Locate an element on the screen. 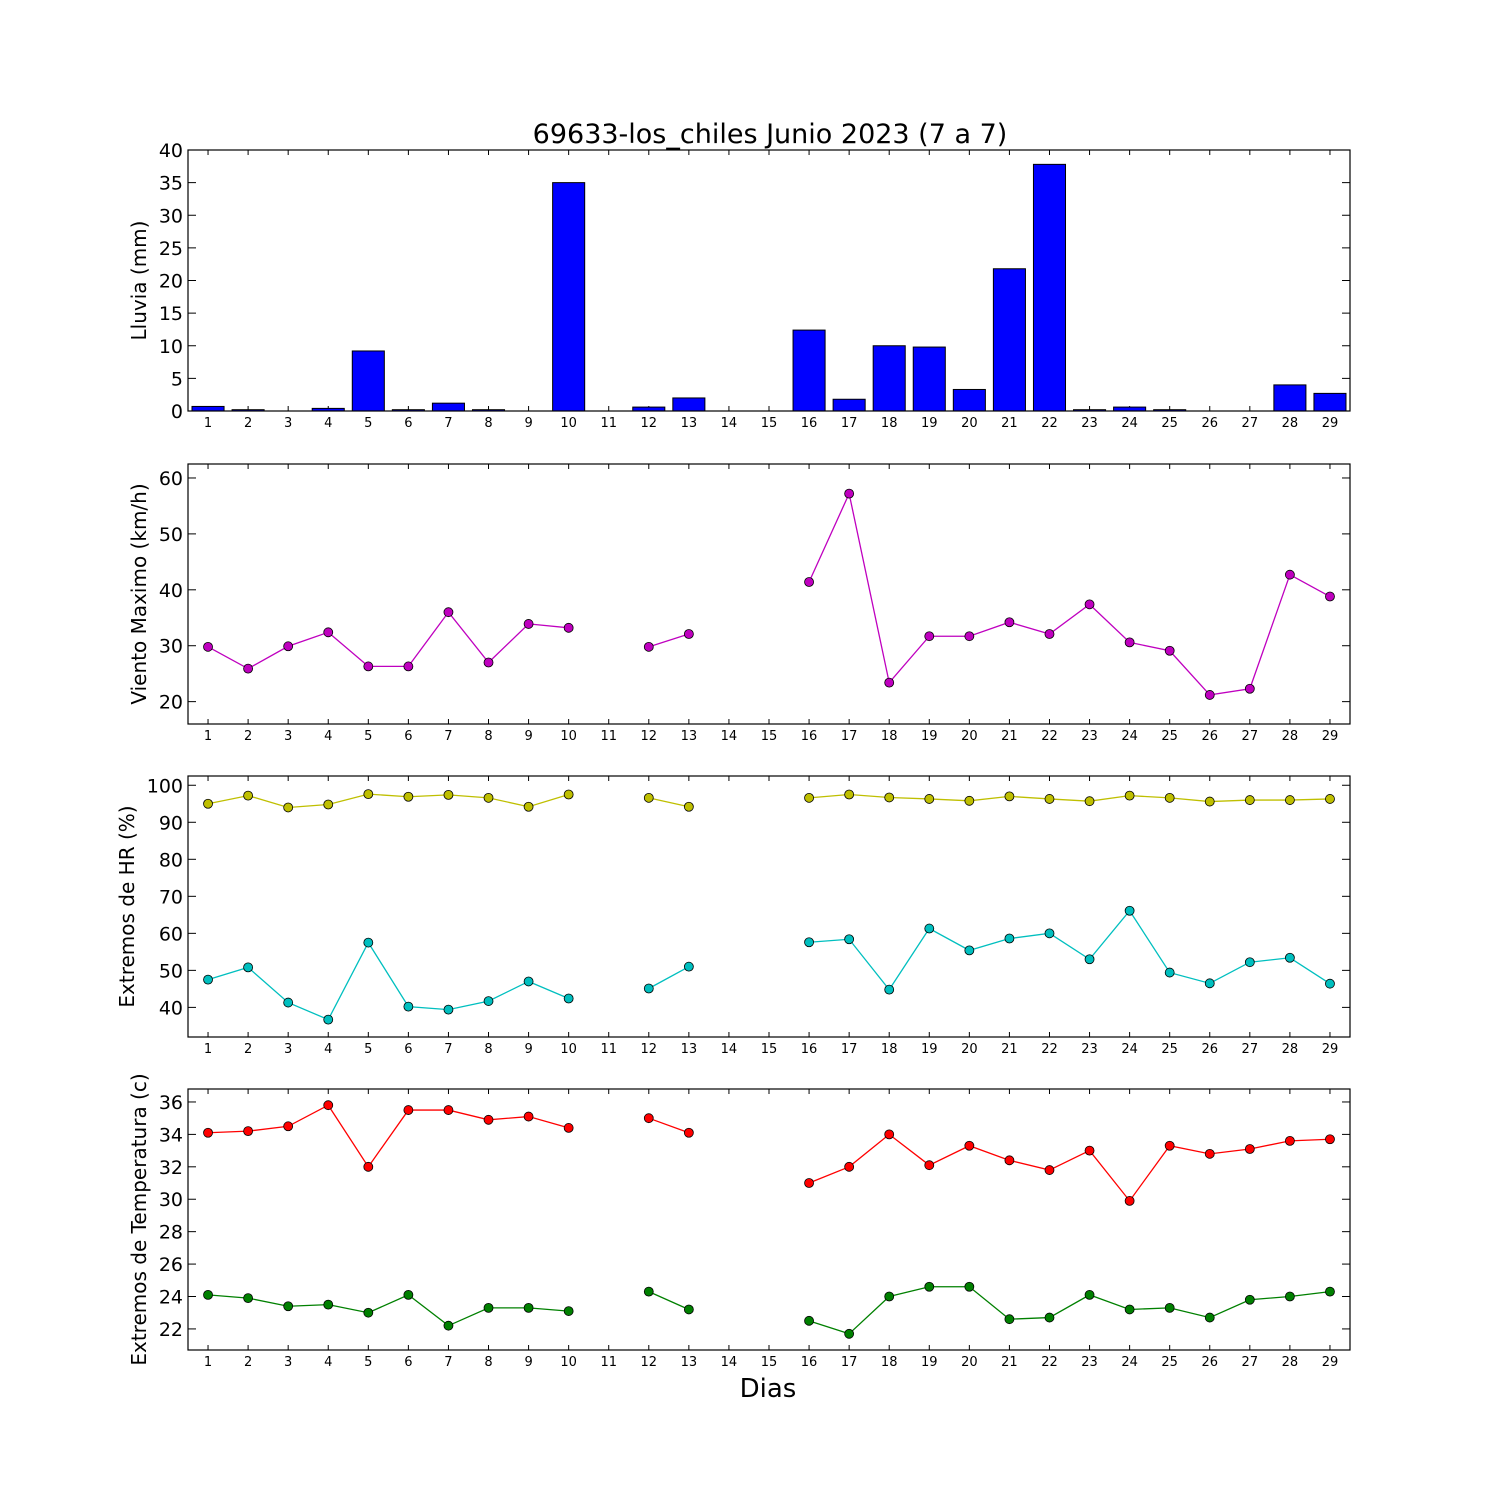  x-tick-label: 16 is located at coordinates (809, 1362).